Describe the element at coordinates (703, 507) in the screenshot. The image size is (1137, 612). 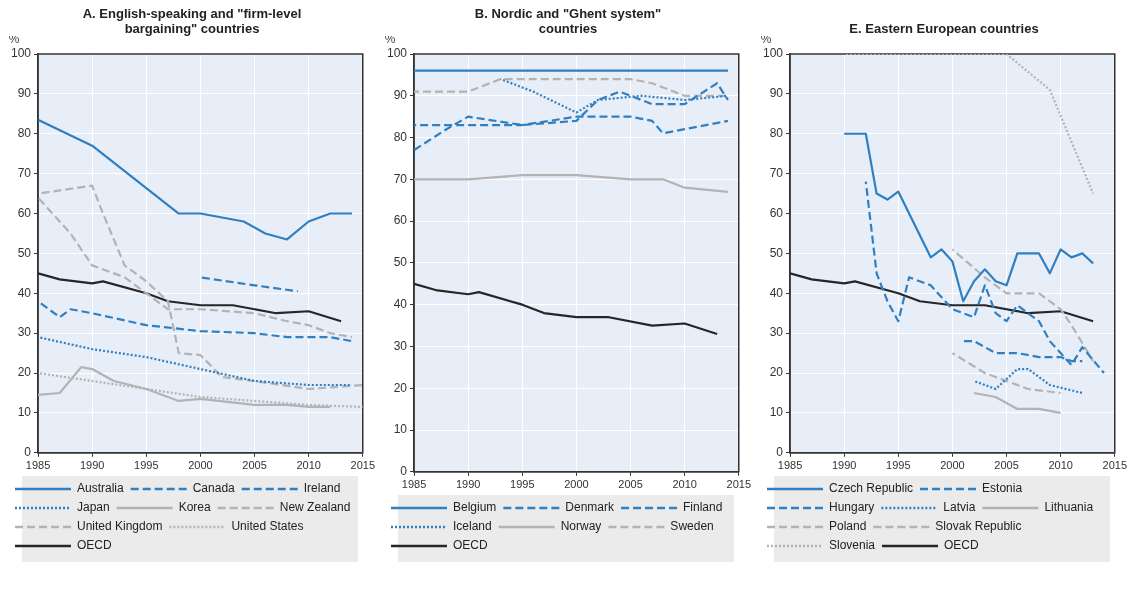
I see `legend-label: Finland` at that location.